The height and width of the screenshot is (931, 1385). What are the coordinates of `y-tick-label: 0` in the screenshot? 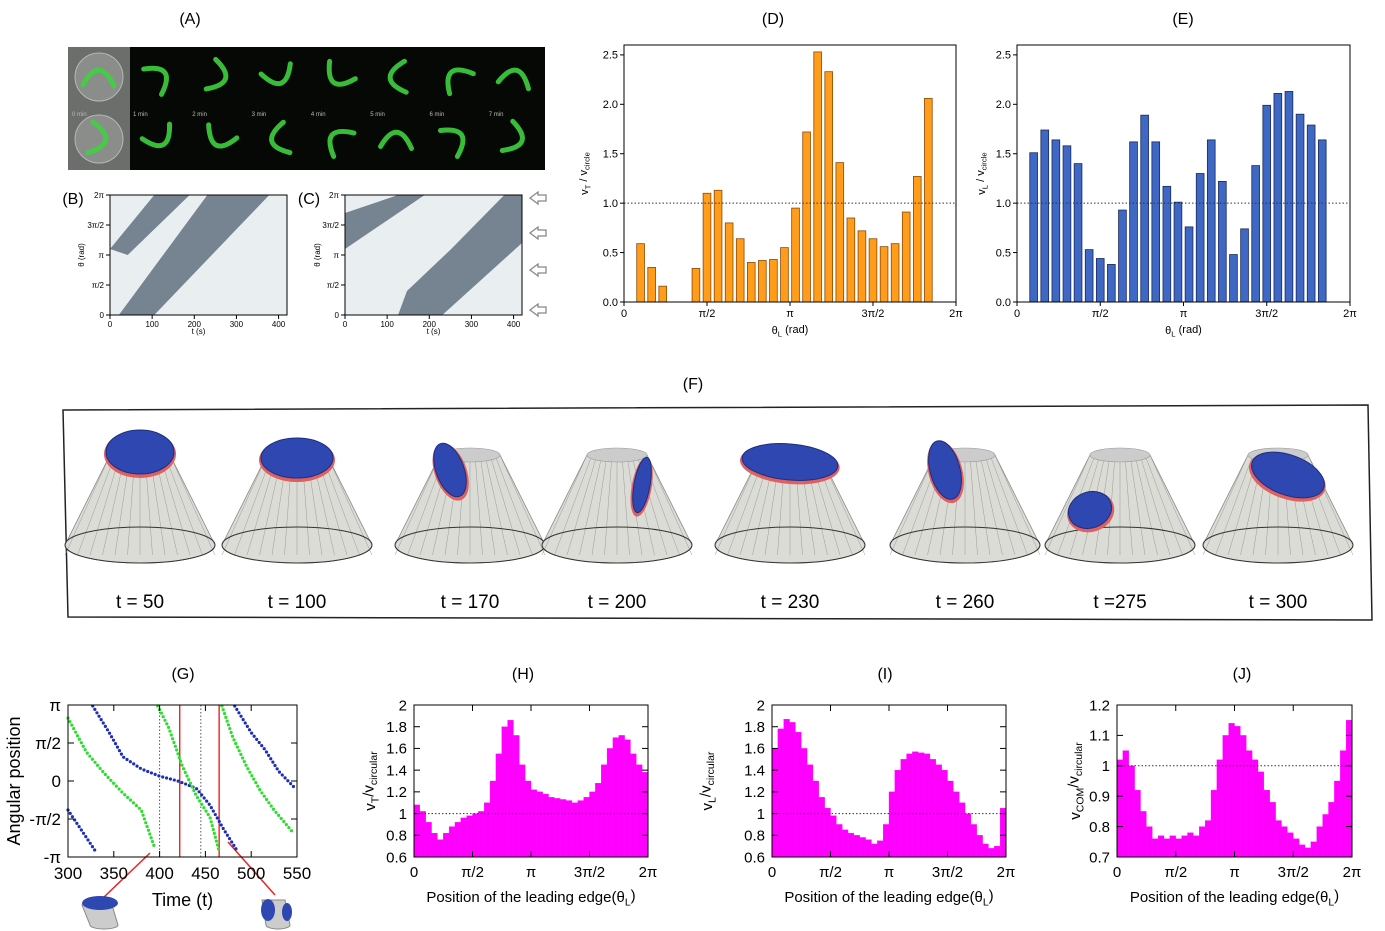 It's located at (56, 781).